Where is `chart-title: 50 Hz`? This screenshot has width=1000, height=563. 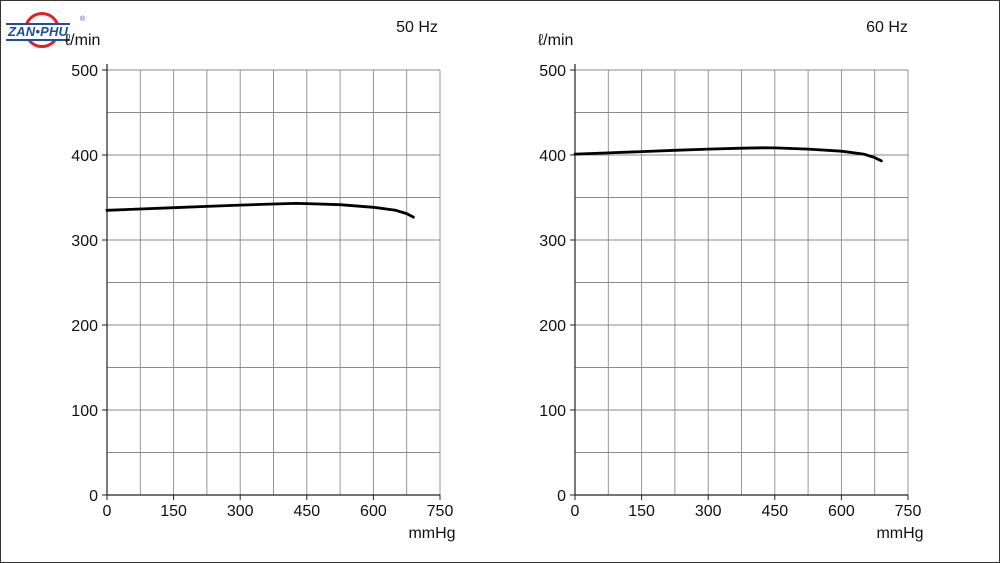 chart-title: 50 Hz is located at coordinates (417, 27).